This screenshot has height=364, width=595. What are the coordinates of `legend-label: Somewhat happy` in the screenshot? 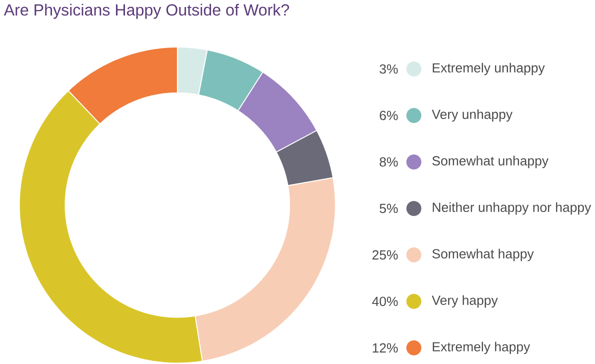 It's located at (483, 255).